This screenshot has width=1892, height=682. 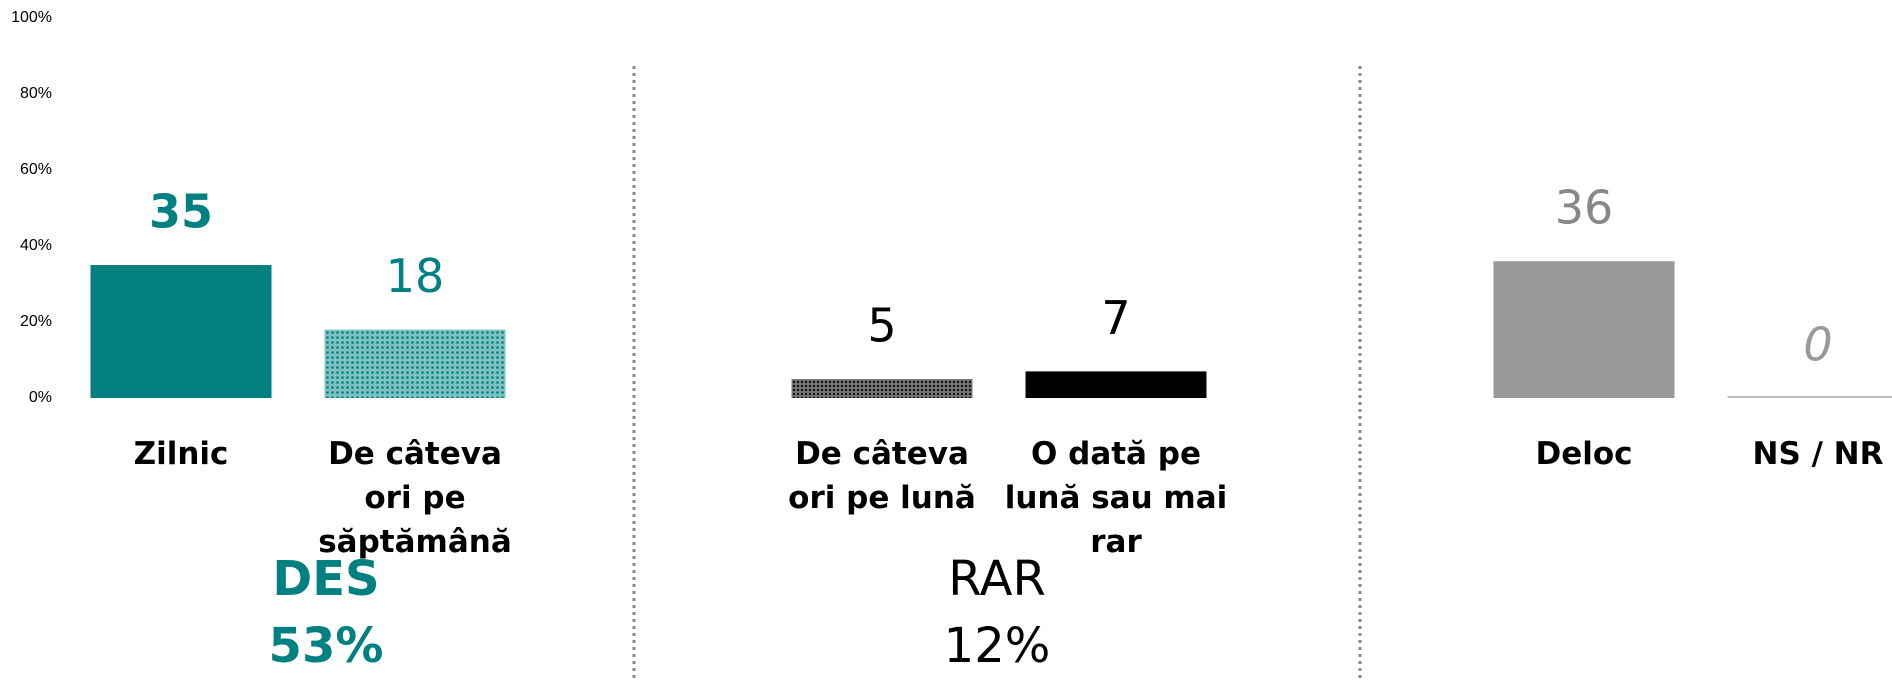 I want to click on value-label: 7, so click(x=1115, y=318).